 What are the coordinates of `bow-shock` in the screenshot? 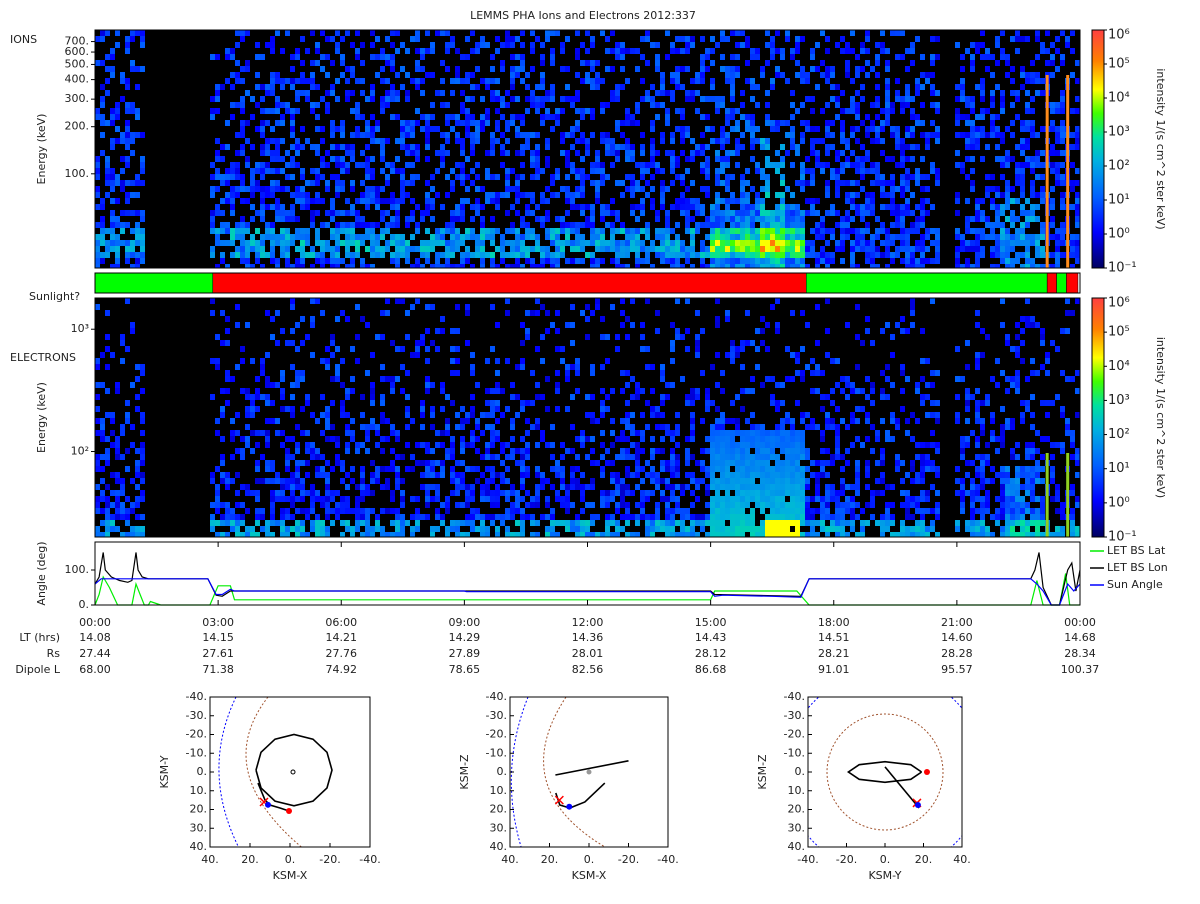 It's located at (229, 773).